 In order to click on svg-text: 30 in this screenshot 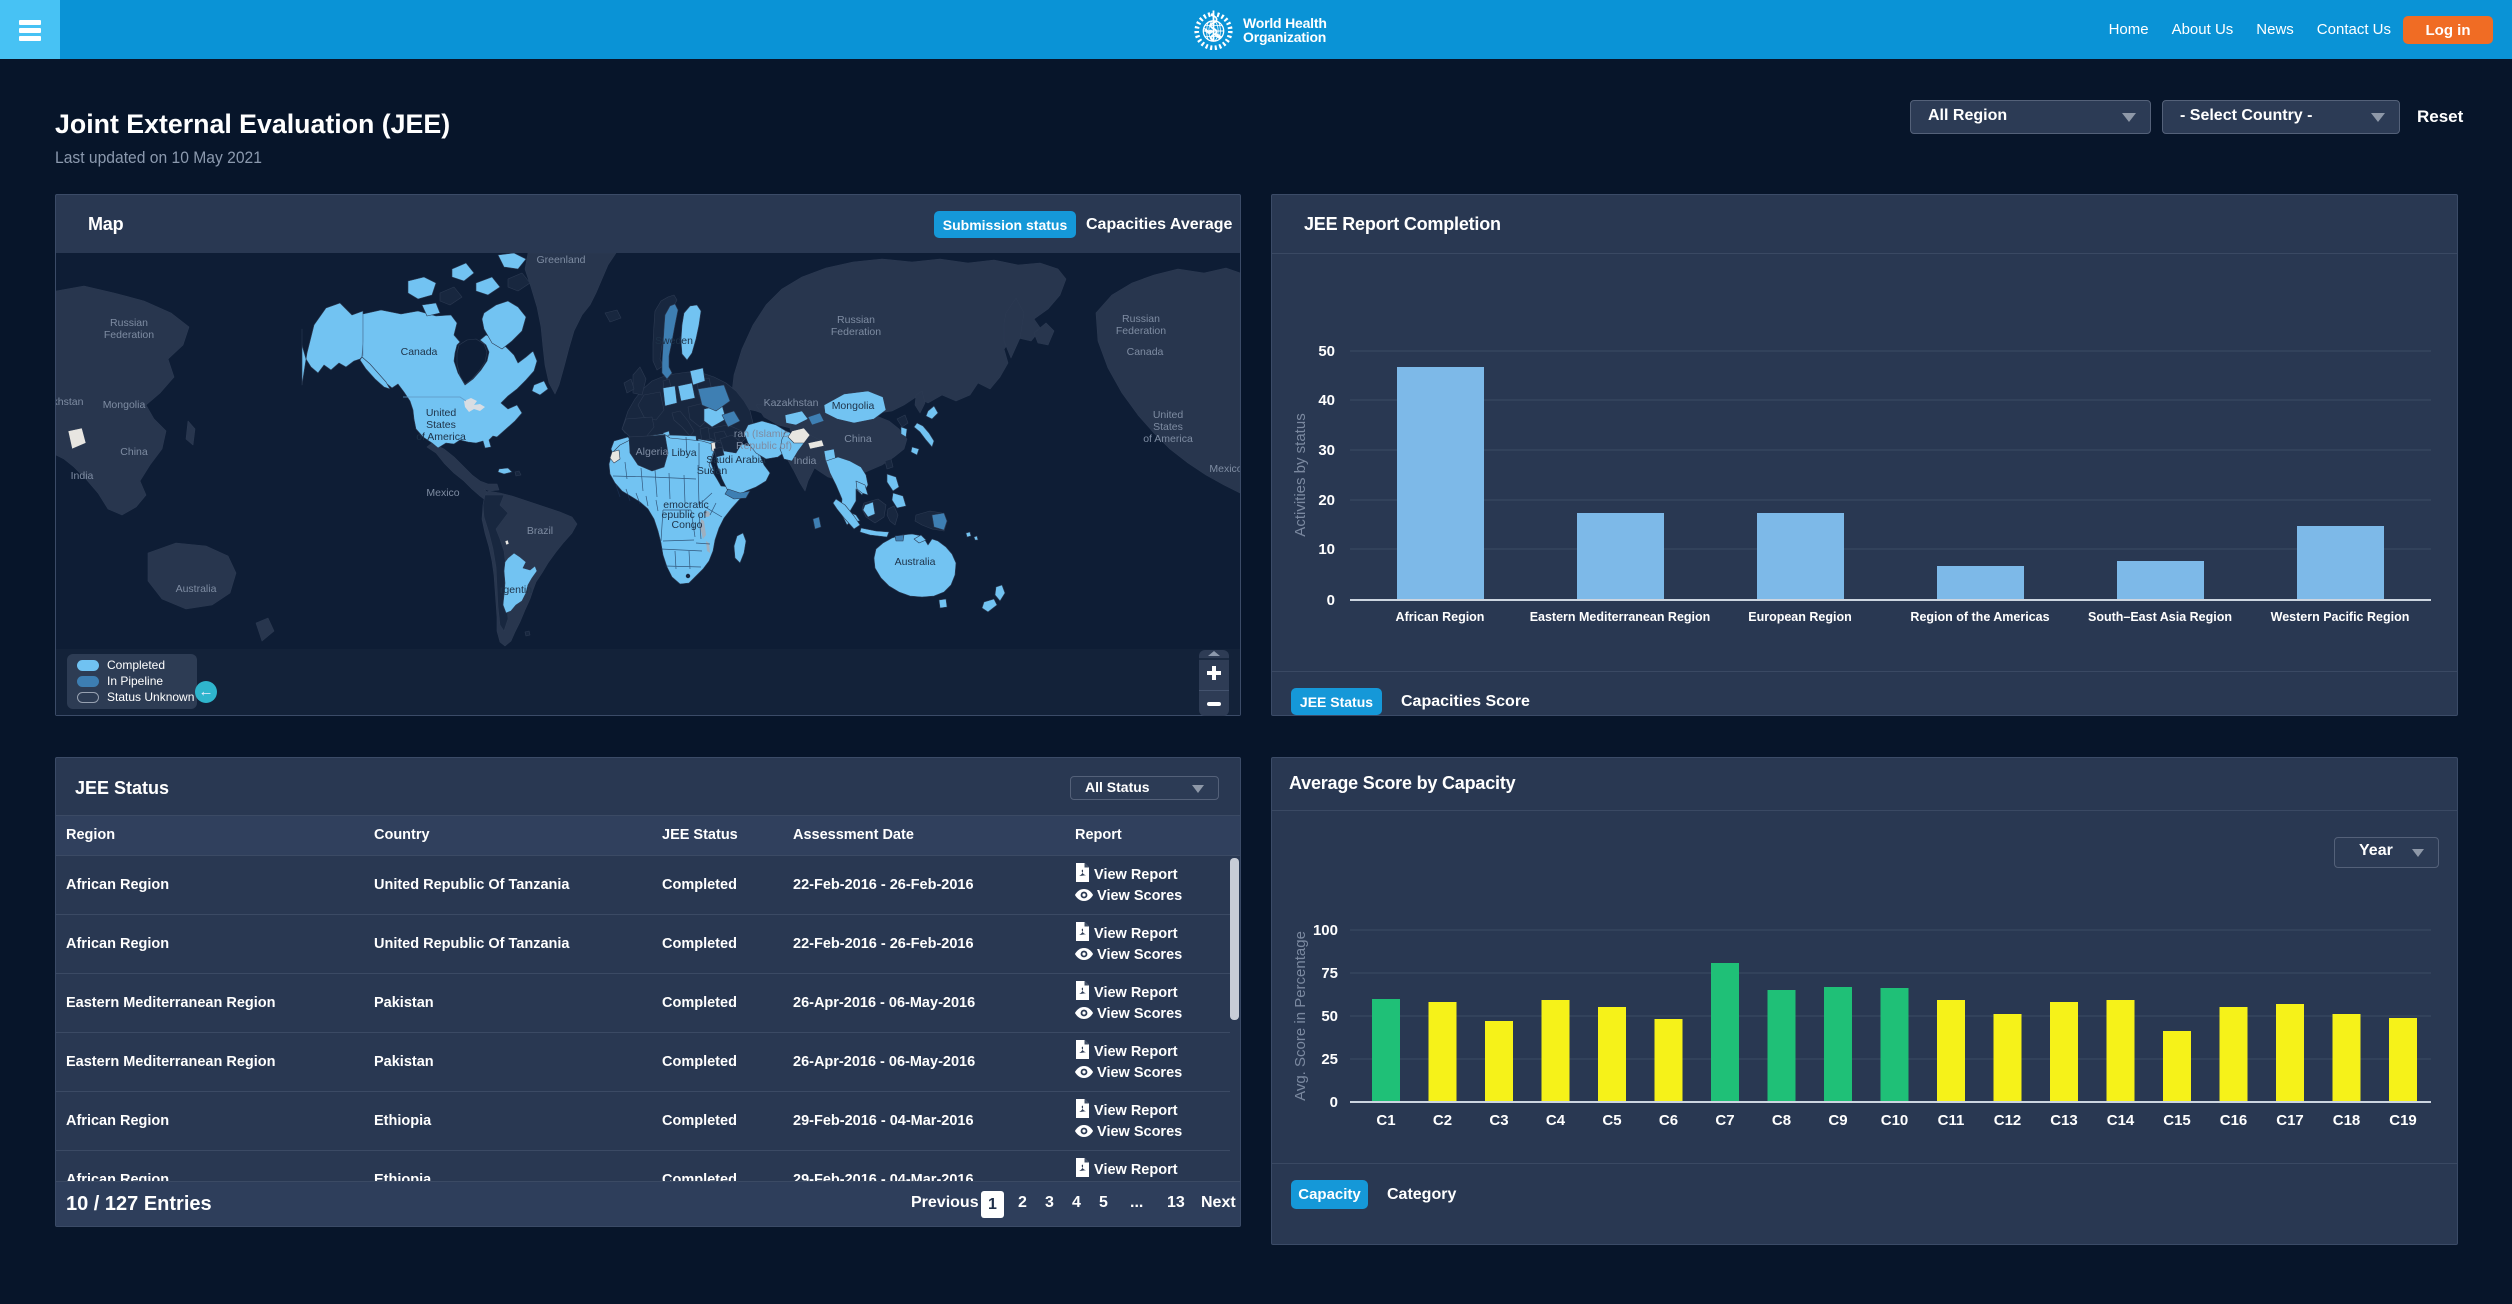, I will do `click(1326, 450)`.